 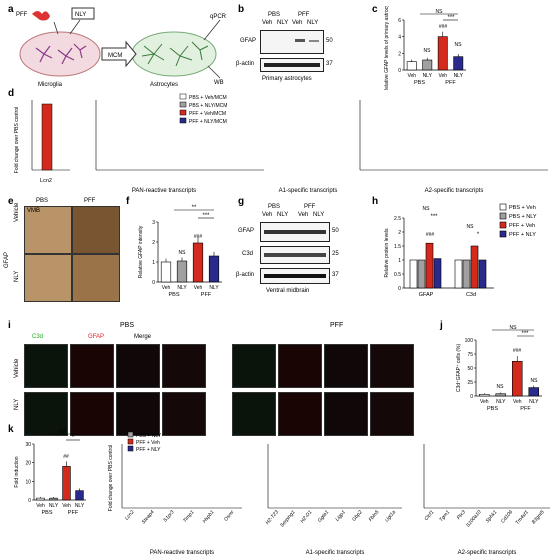 I want to click on y-tick-label-3: 3, so click(x=153, y=223).